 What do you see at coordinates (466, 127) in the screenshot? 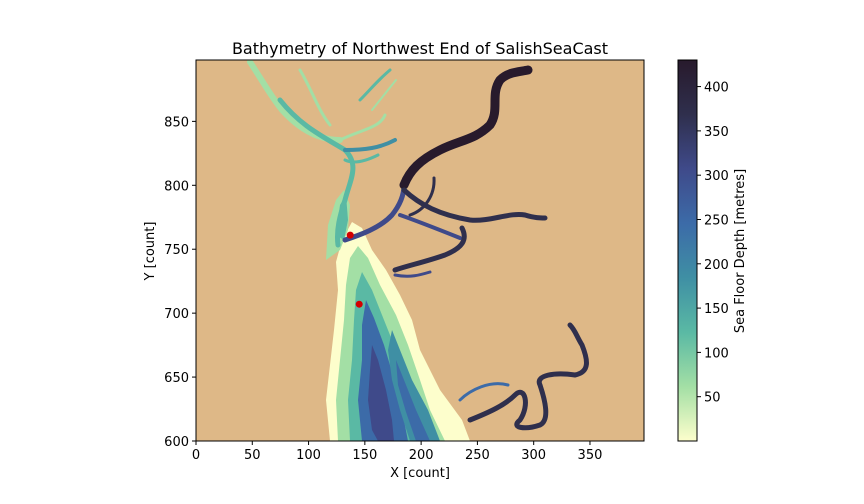
I see `fjord-deep` at bounding box center [466, 127].